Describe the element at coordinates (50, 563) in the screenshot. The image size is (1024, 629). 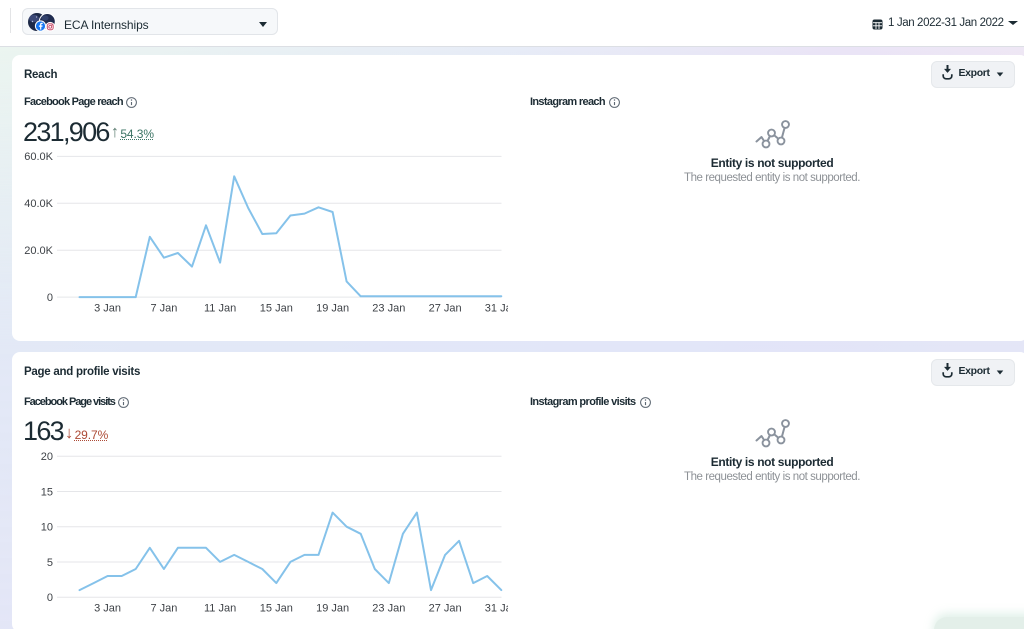
I see `svg-text: 5` at that location.